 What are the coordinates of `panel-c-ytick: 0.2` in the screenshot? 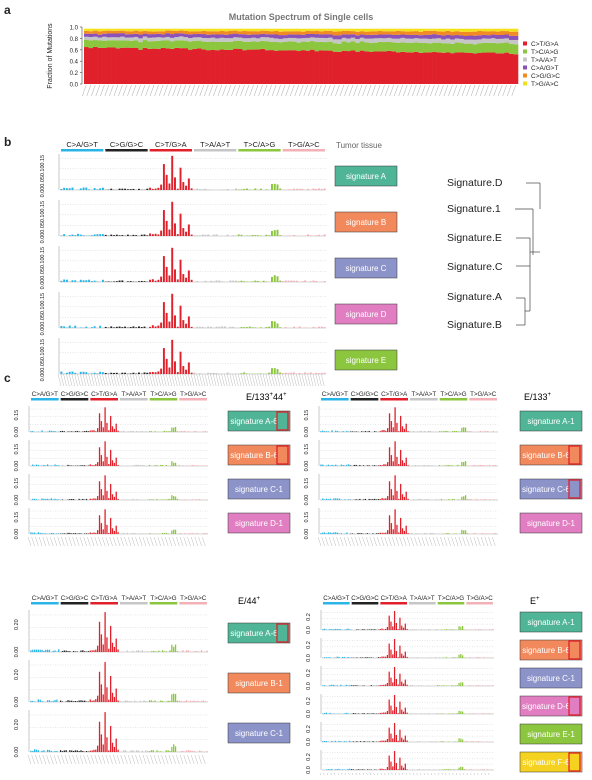 It's located at (309, 729).